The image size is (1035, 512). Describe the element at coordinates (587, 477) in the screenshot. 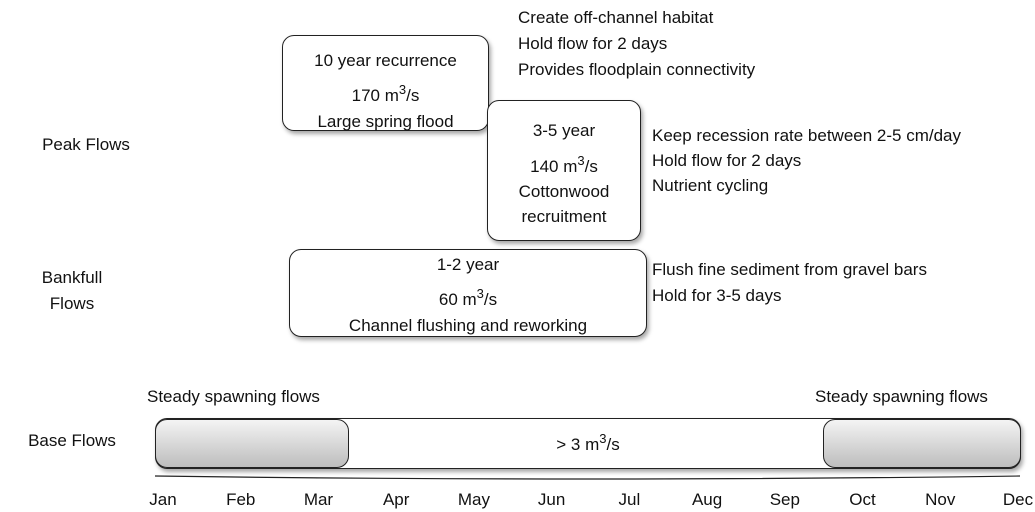

I see `axis-line` at that location.